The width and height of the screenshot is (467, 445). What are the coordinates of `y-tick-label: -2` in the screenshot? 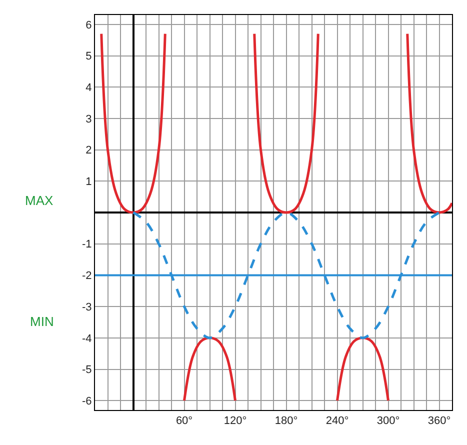 It's located at (87, 276).